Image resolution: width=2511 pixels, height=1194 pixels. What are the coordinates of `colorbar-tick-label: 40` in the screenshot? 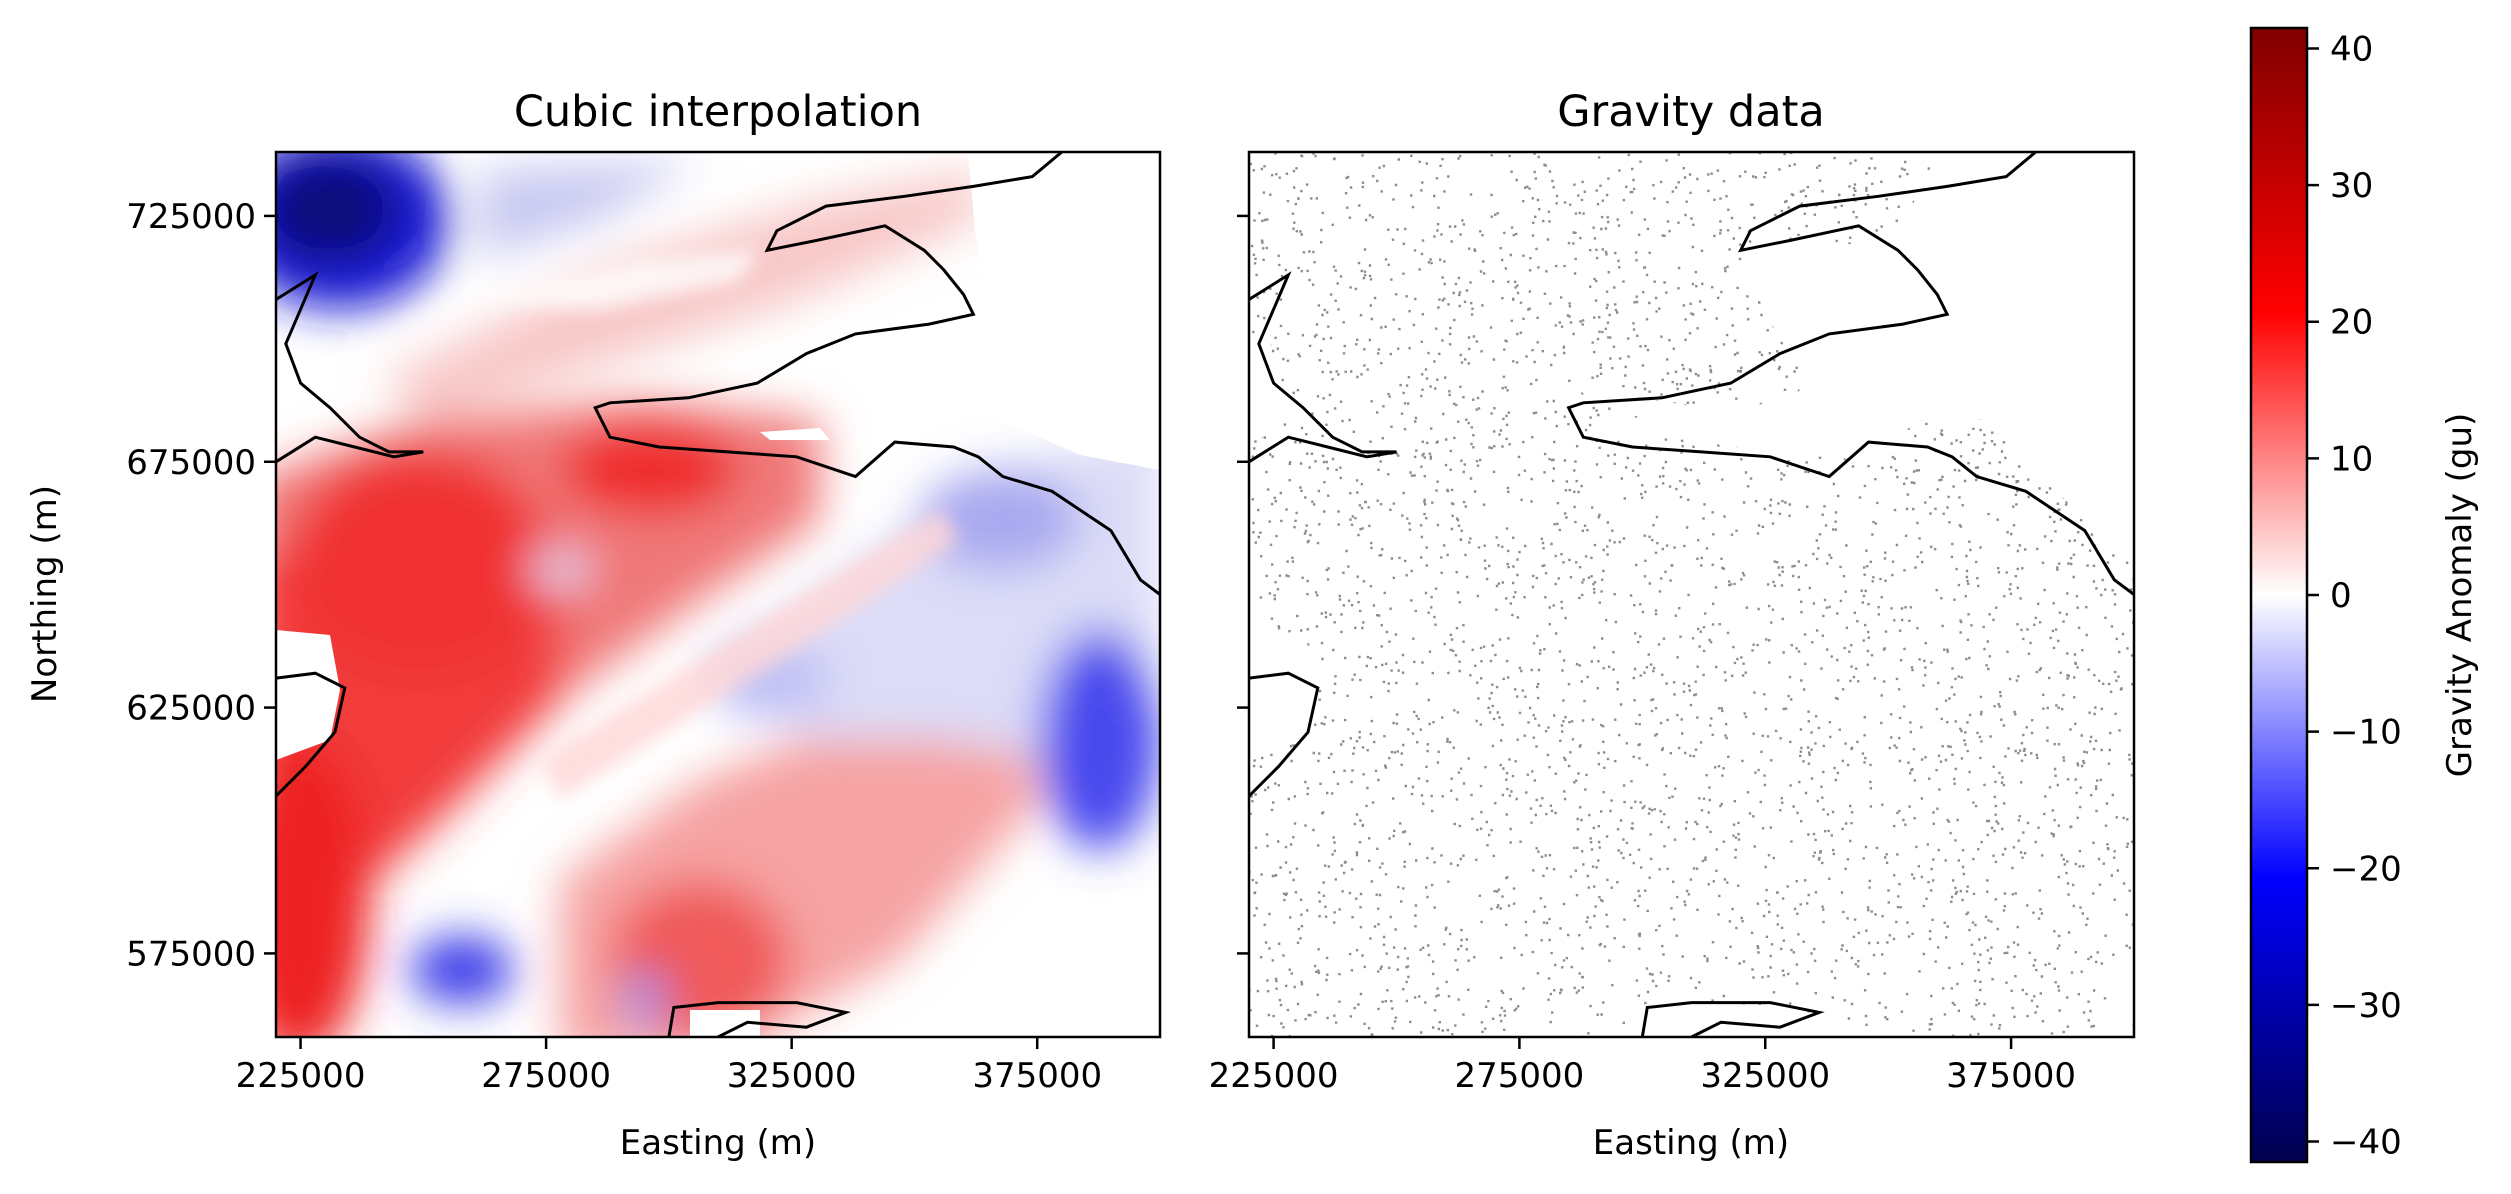 It's located at (2351, 49).